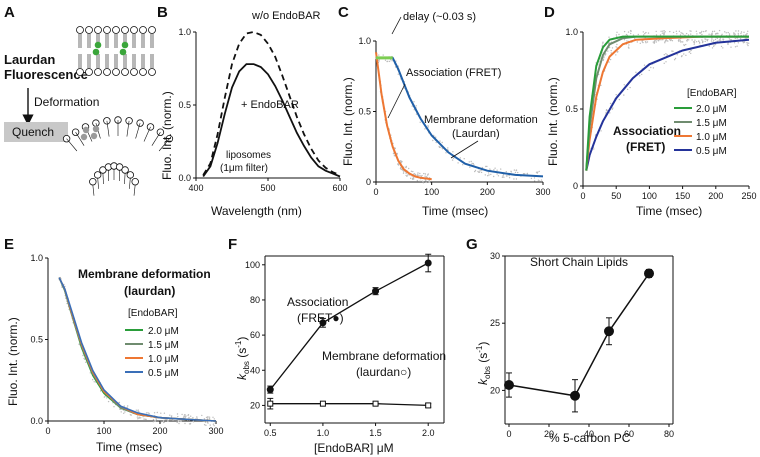 The image size is (760, 457). What do you see at coordinates (244, 168) in the screenshot?
I see `liposome-note-2: (1μm filter)` at bounding box center [244, 168].